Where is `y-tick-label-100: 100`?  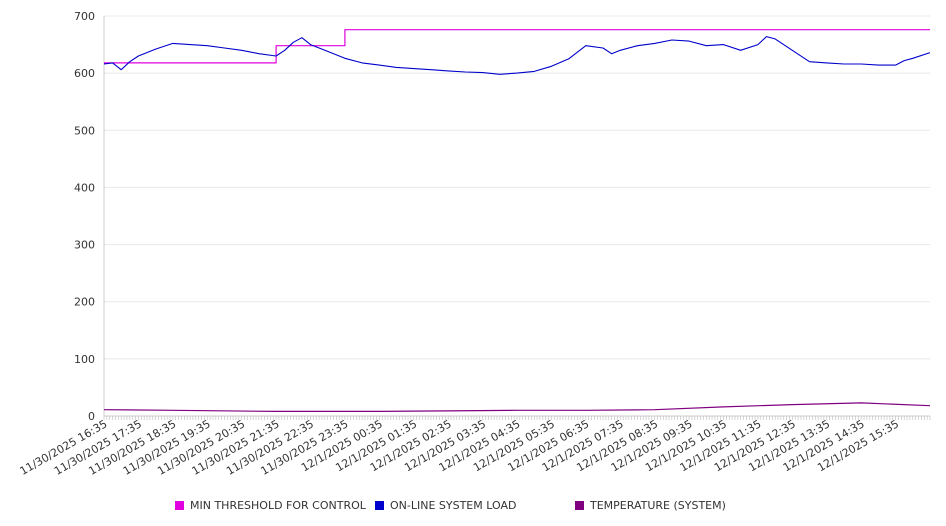 y-tick-label-100: 100 is located at coordinates (84, 359).